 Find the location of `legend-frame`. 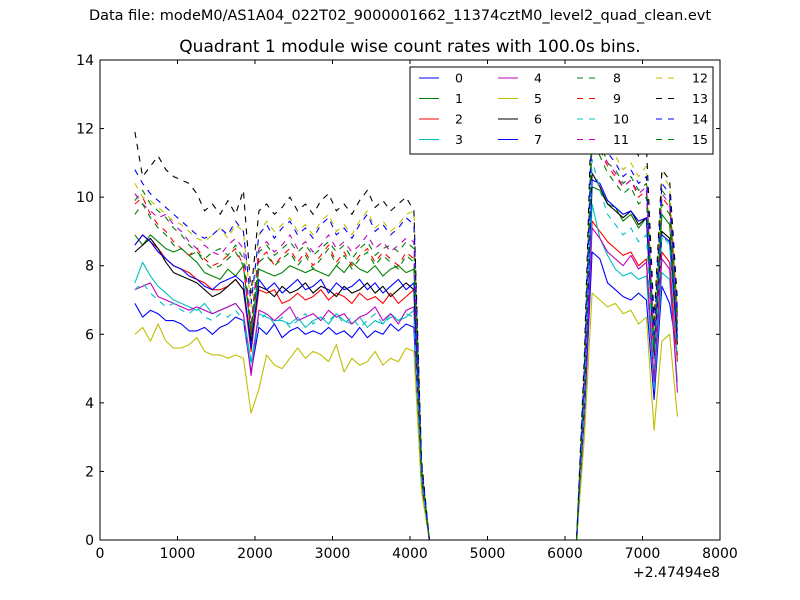

legend-frame is located at coordinates (561, 110).